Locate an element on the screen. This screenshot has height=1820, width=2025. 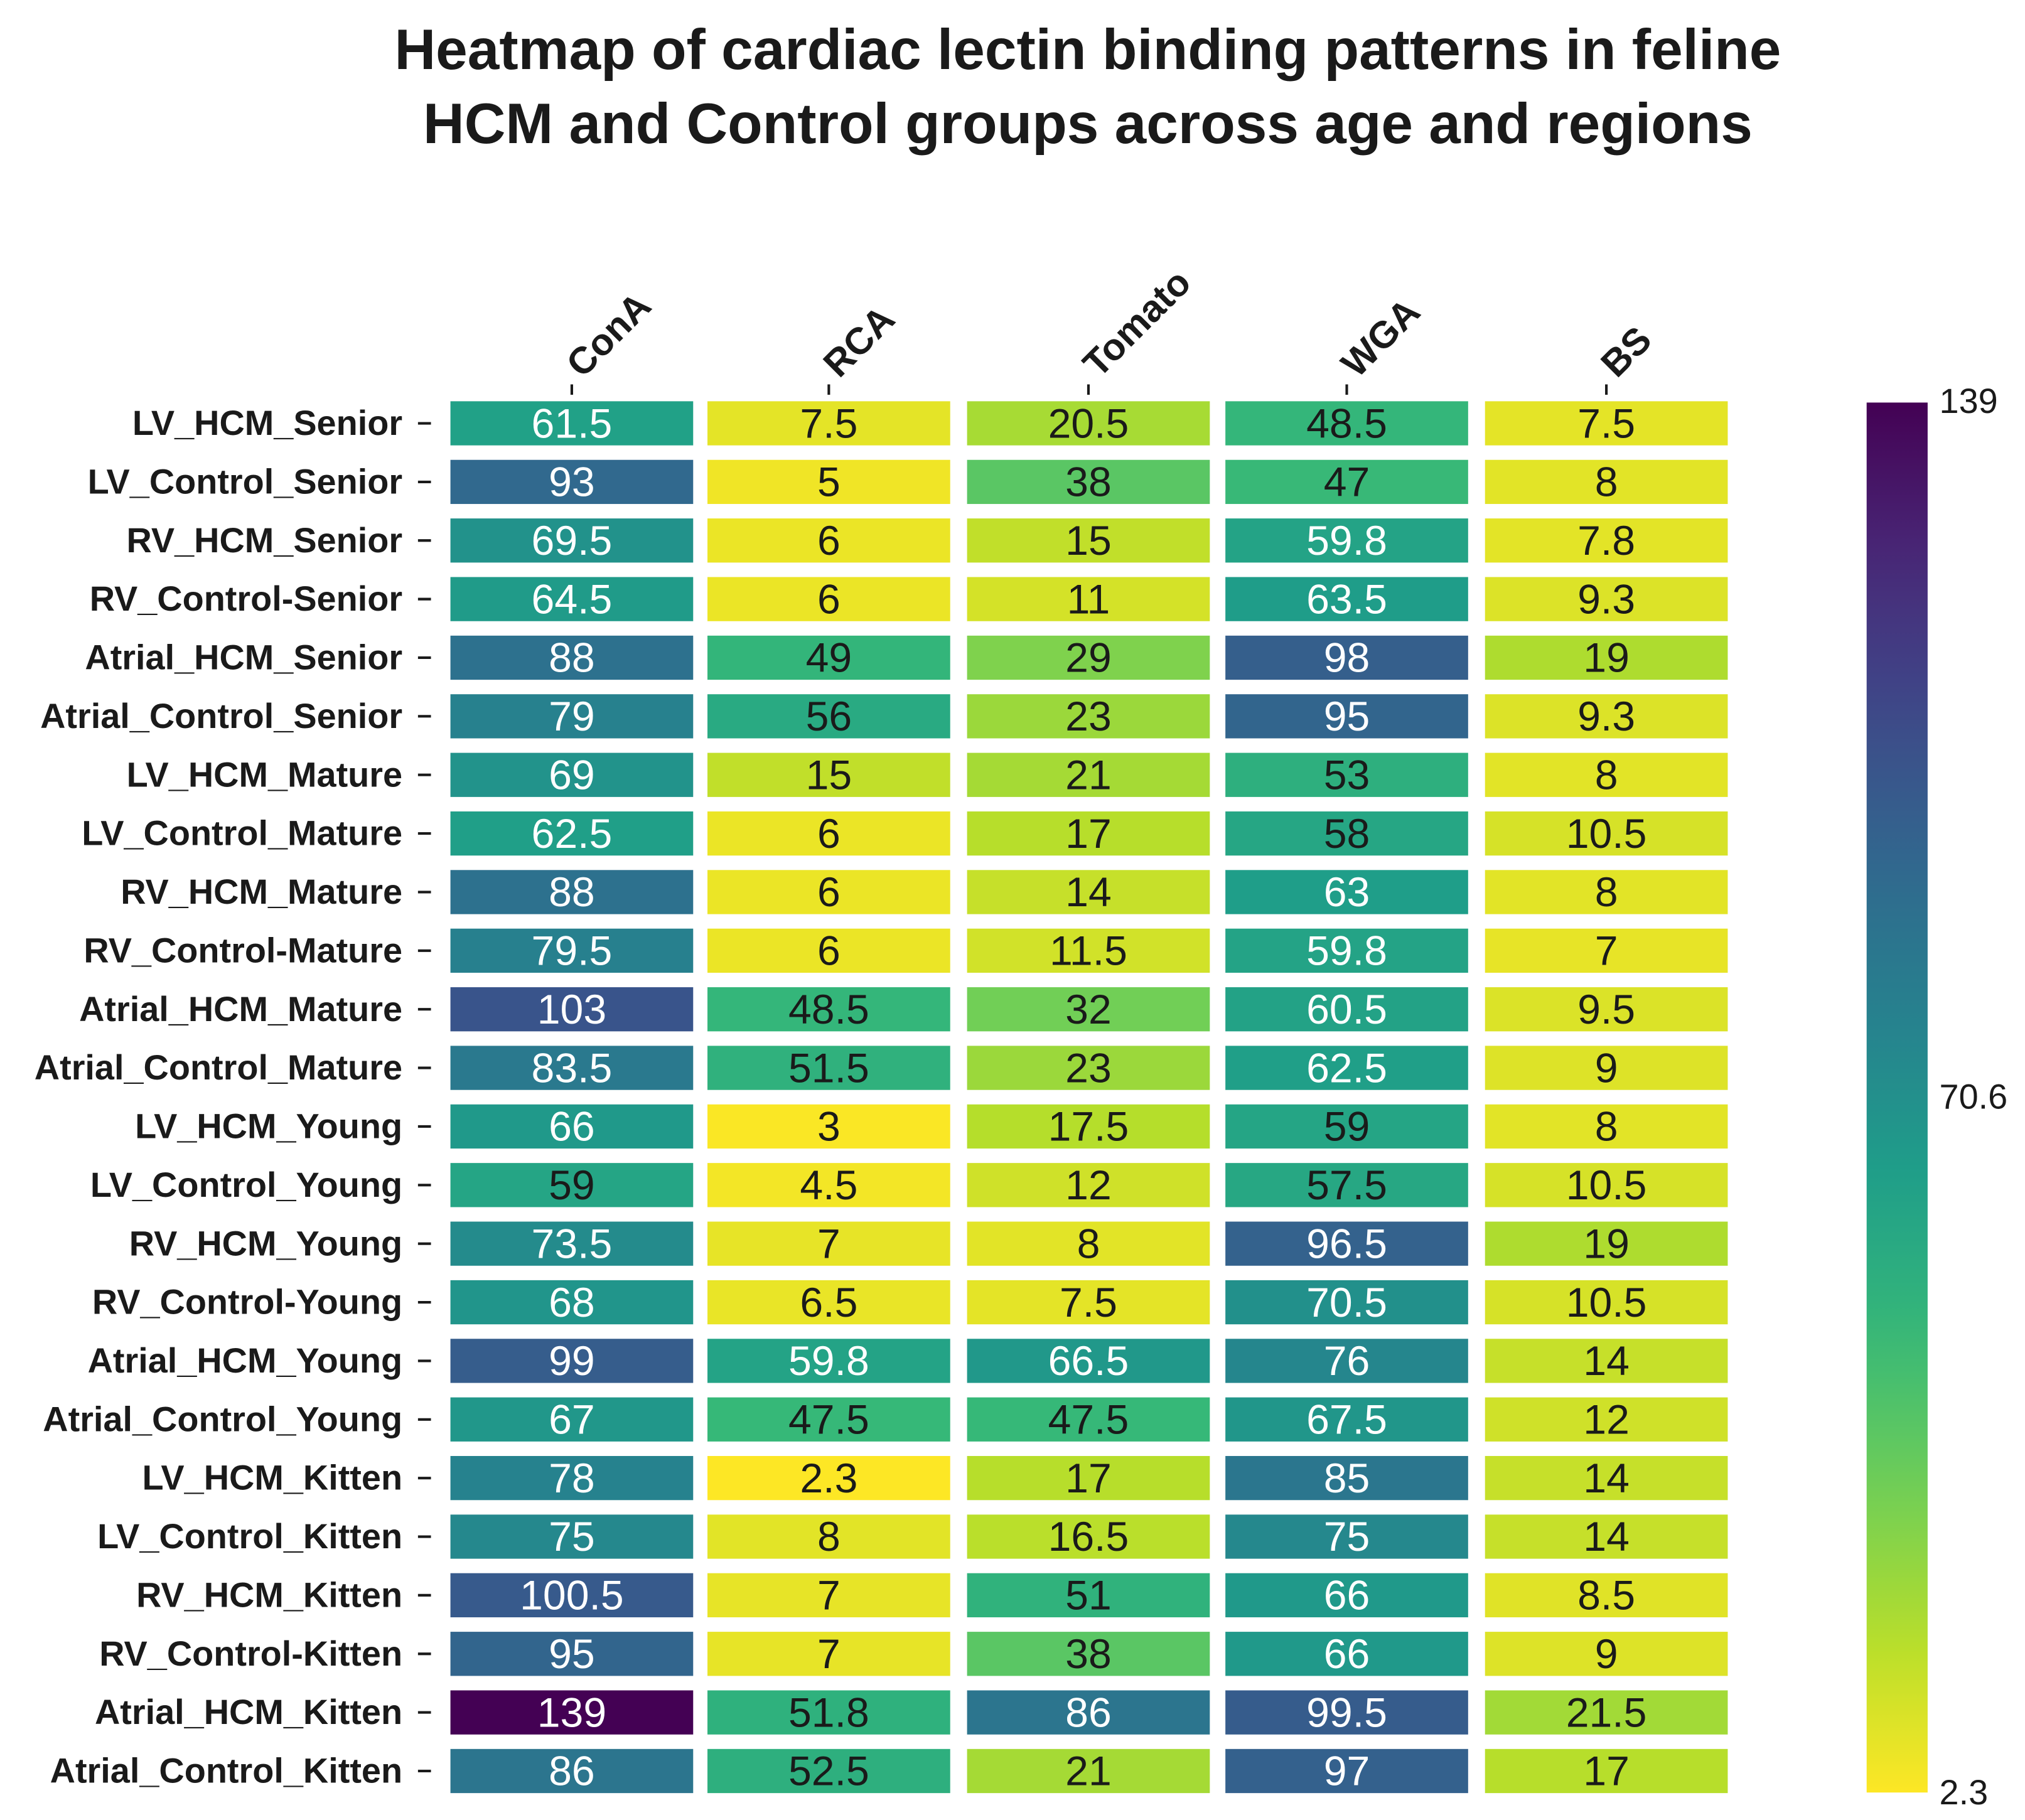
cell-value-label: 98 is located at coordinates (1347, 658).